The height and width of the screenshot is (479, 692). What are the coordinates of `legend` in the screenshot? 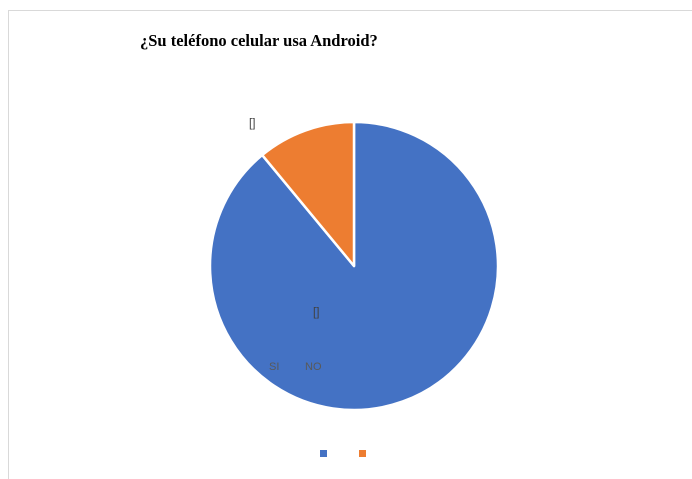 It's located at (343, 453).